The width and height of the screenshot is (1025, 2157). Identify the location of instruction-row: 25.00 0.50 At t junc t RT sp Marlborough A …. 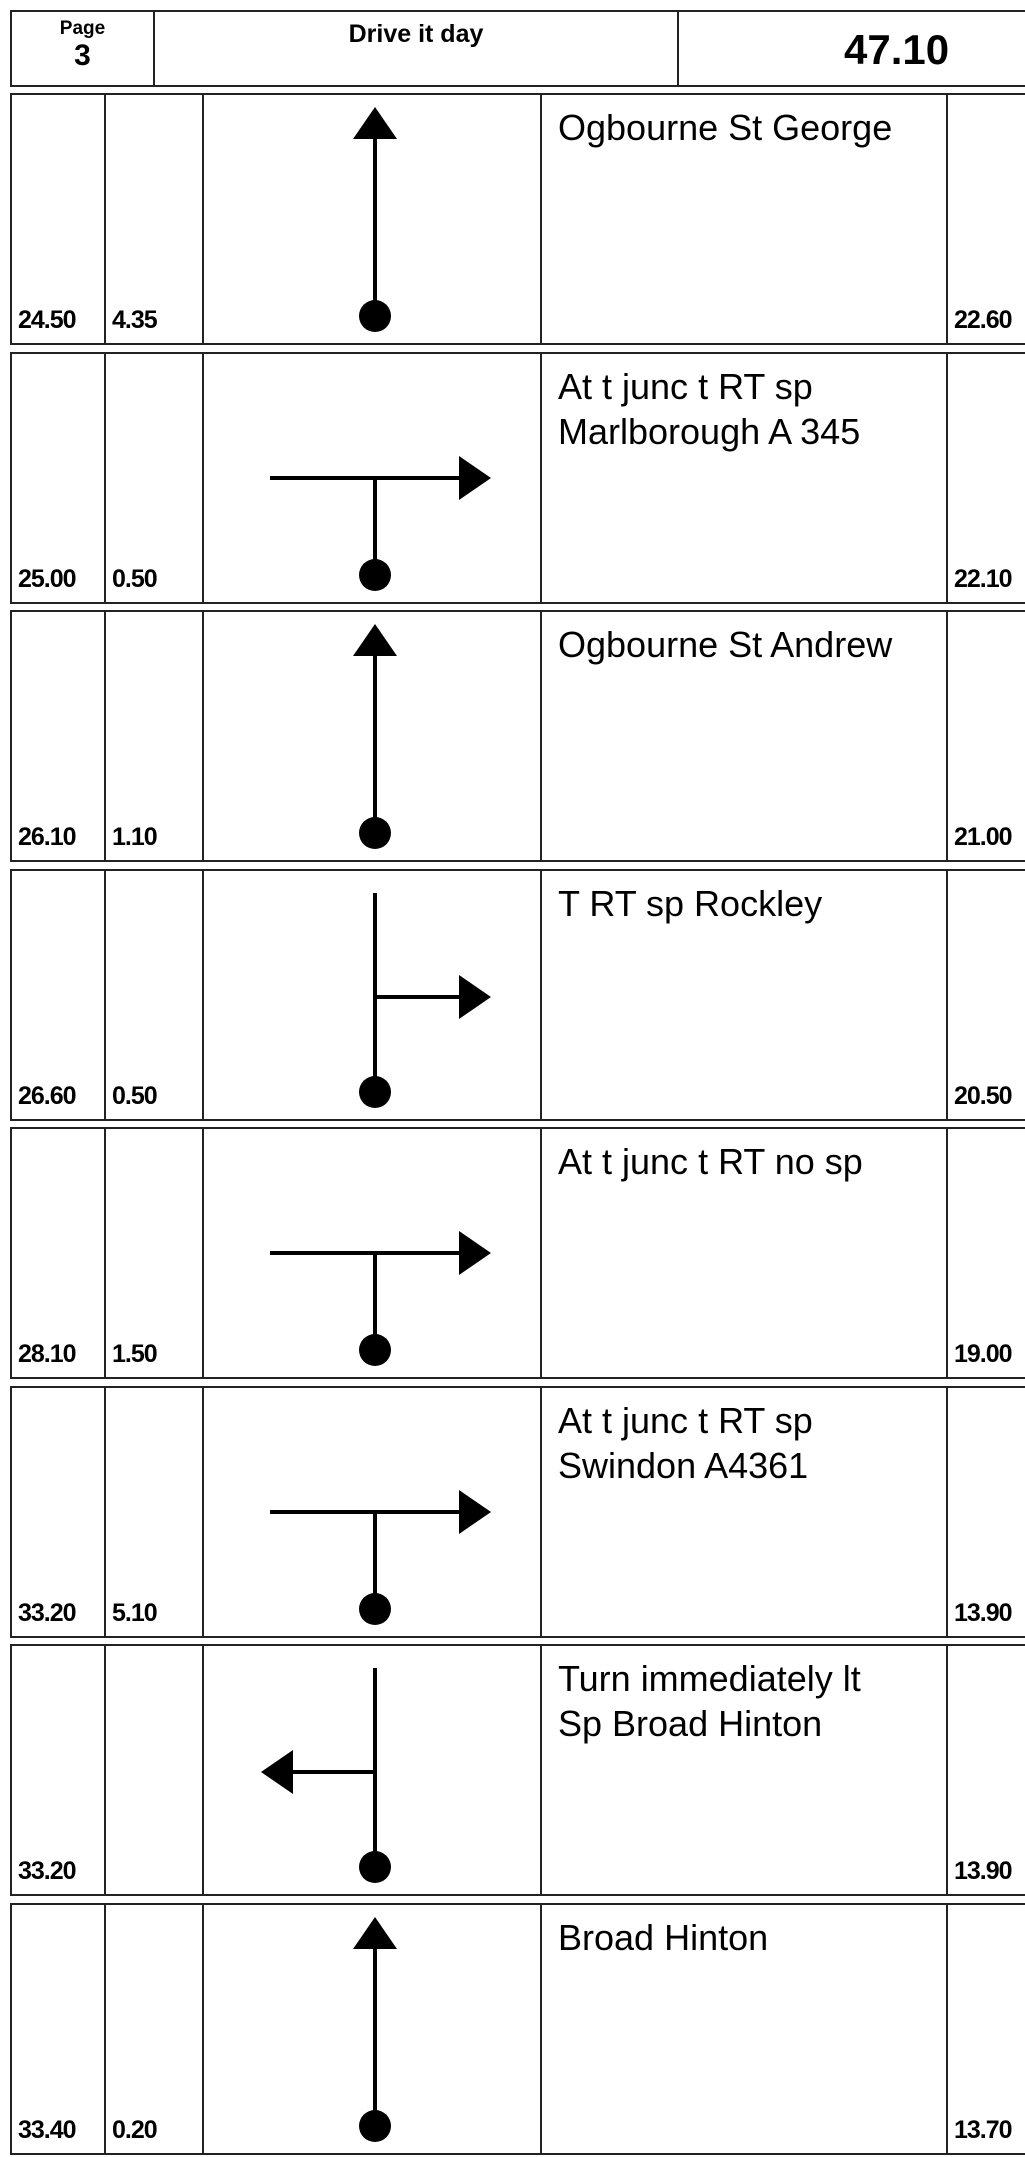
(517, 478).